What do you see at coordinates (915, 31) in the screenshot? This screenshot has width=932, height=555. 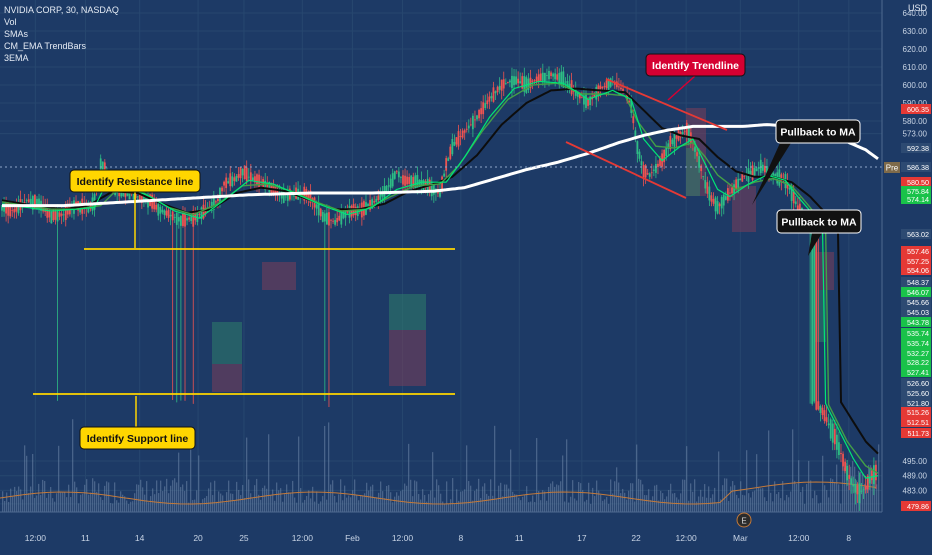 I see `y-tick-label: 630.00` at bounding box center [915, 31].